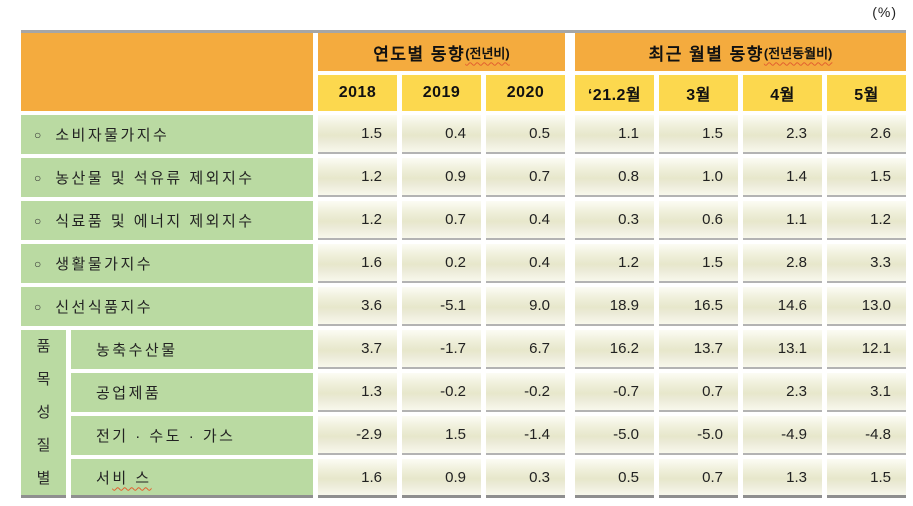  Describe the element at coordinates (782, 349) in the screenshot. I see `value-cell: 13.1` at that location.